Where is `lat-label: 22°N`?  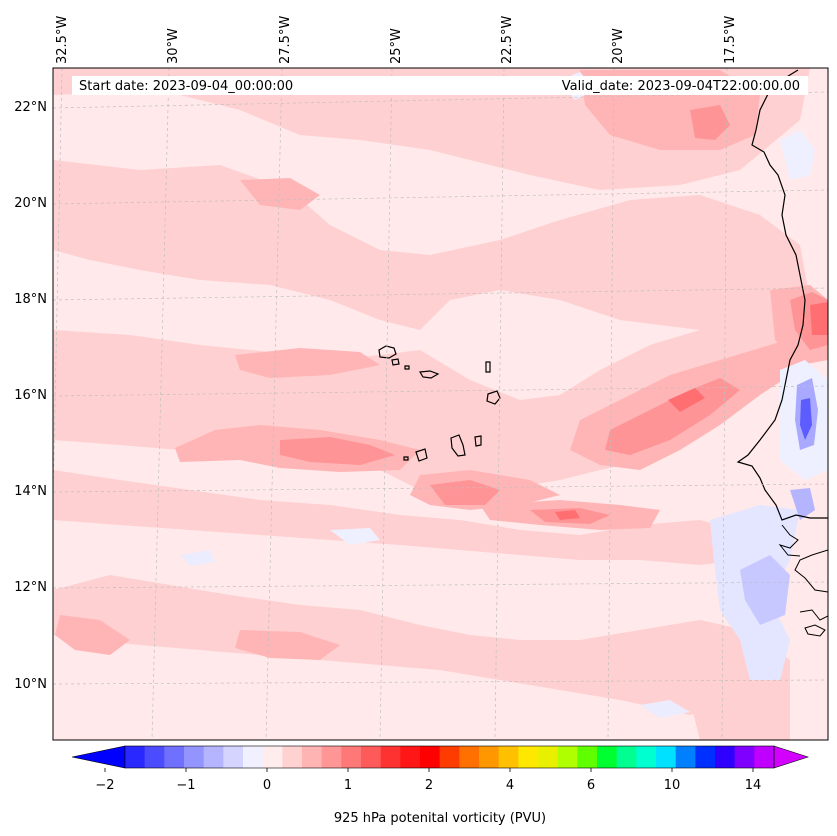
lat-label: 22°N is located at coordinates (30, 107).